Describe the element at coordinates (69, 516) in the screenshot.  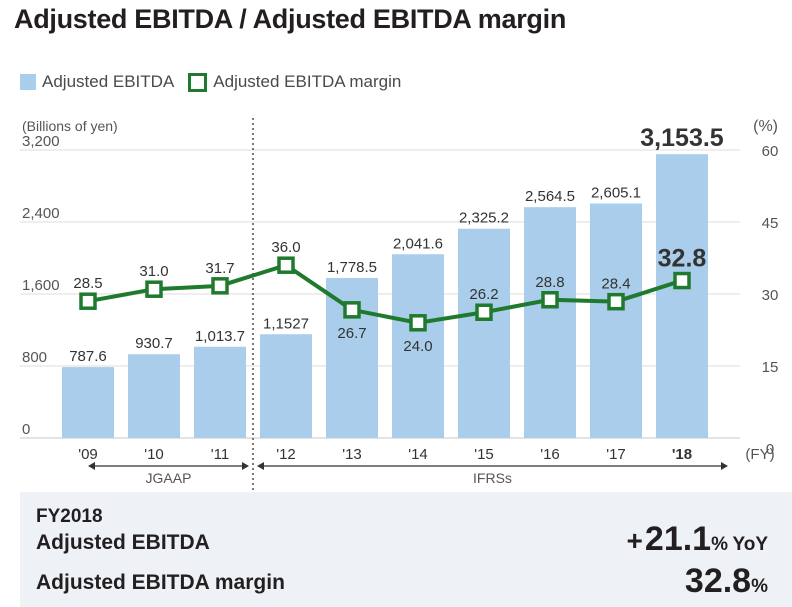
I see `summary-fiscal-year: FY2018` at that location.